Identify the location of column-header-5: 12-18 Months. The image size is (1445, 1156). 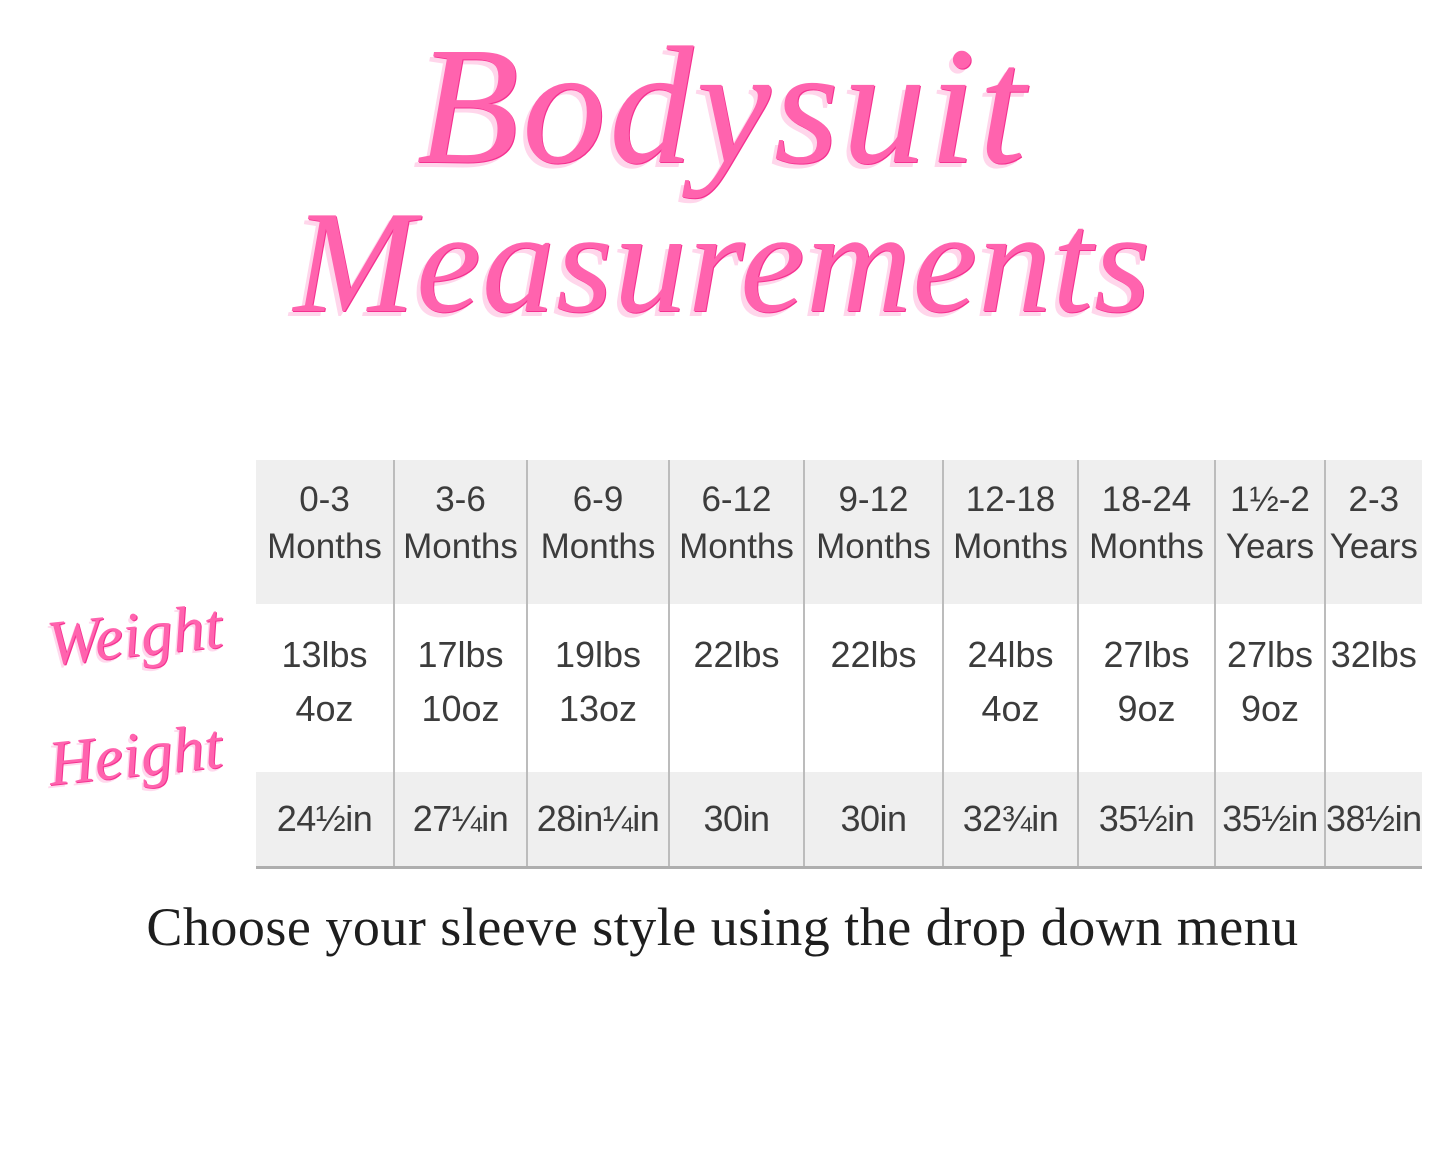
(1010, 532).